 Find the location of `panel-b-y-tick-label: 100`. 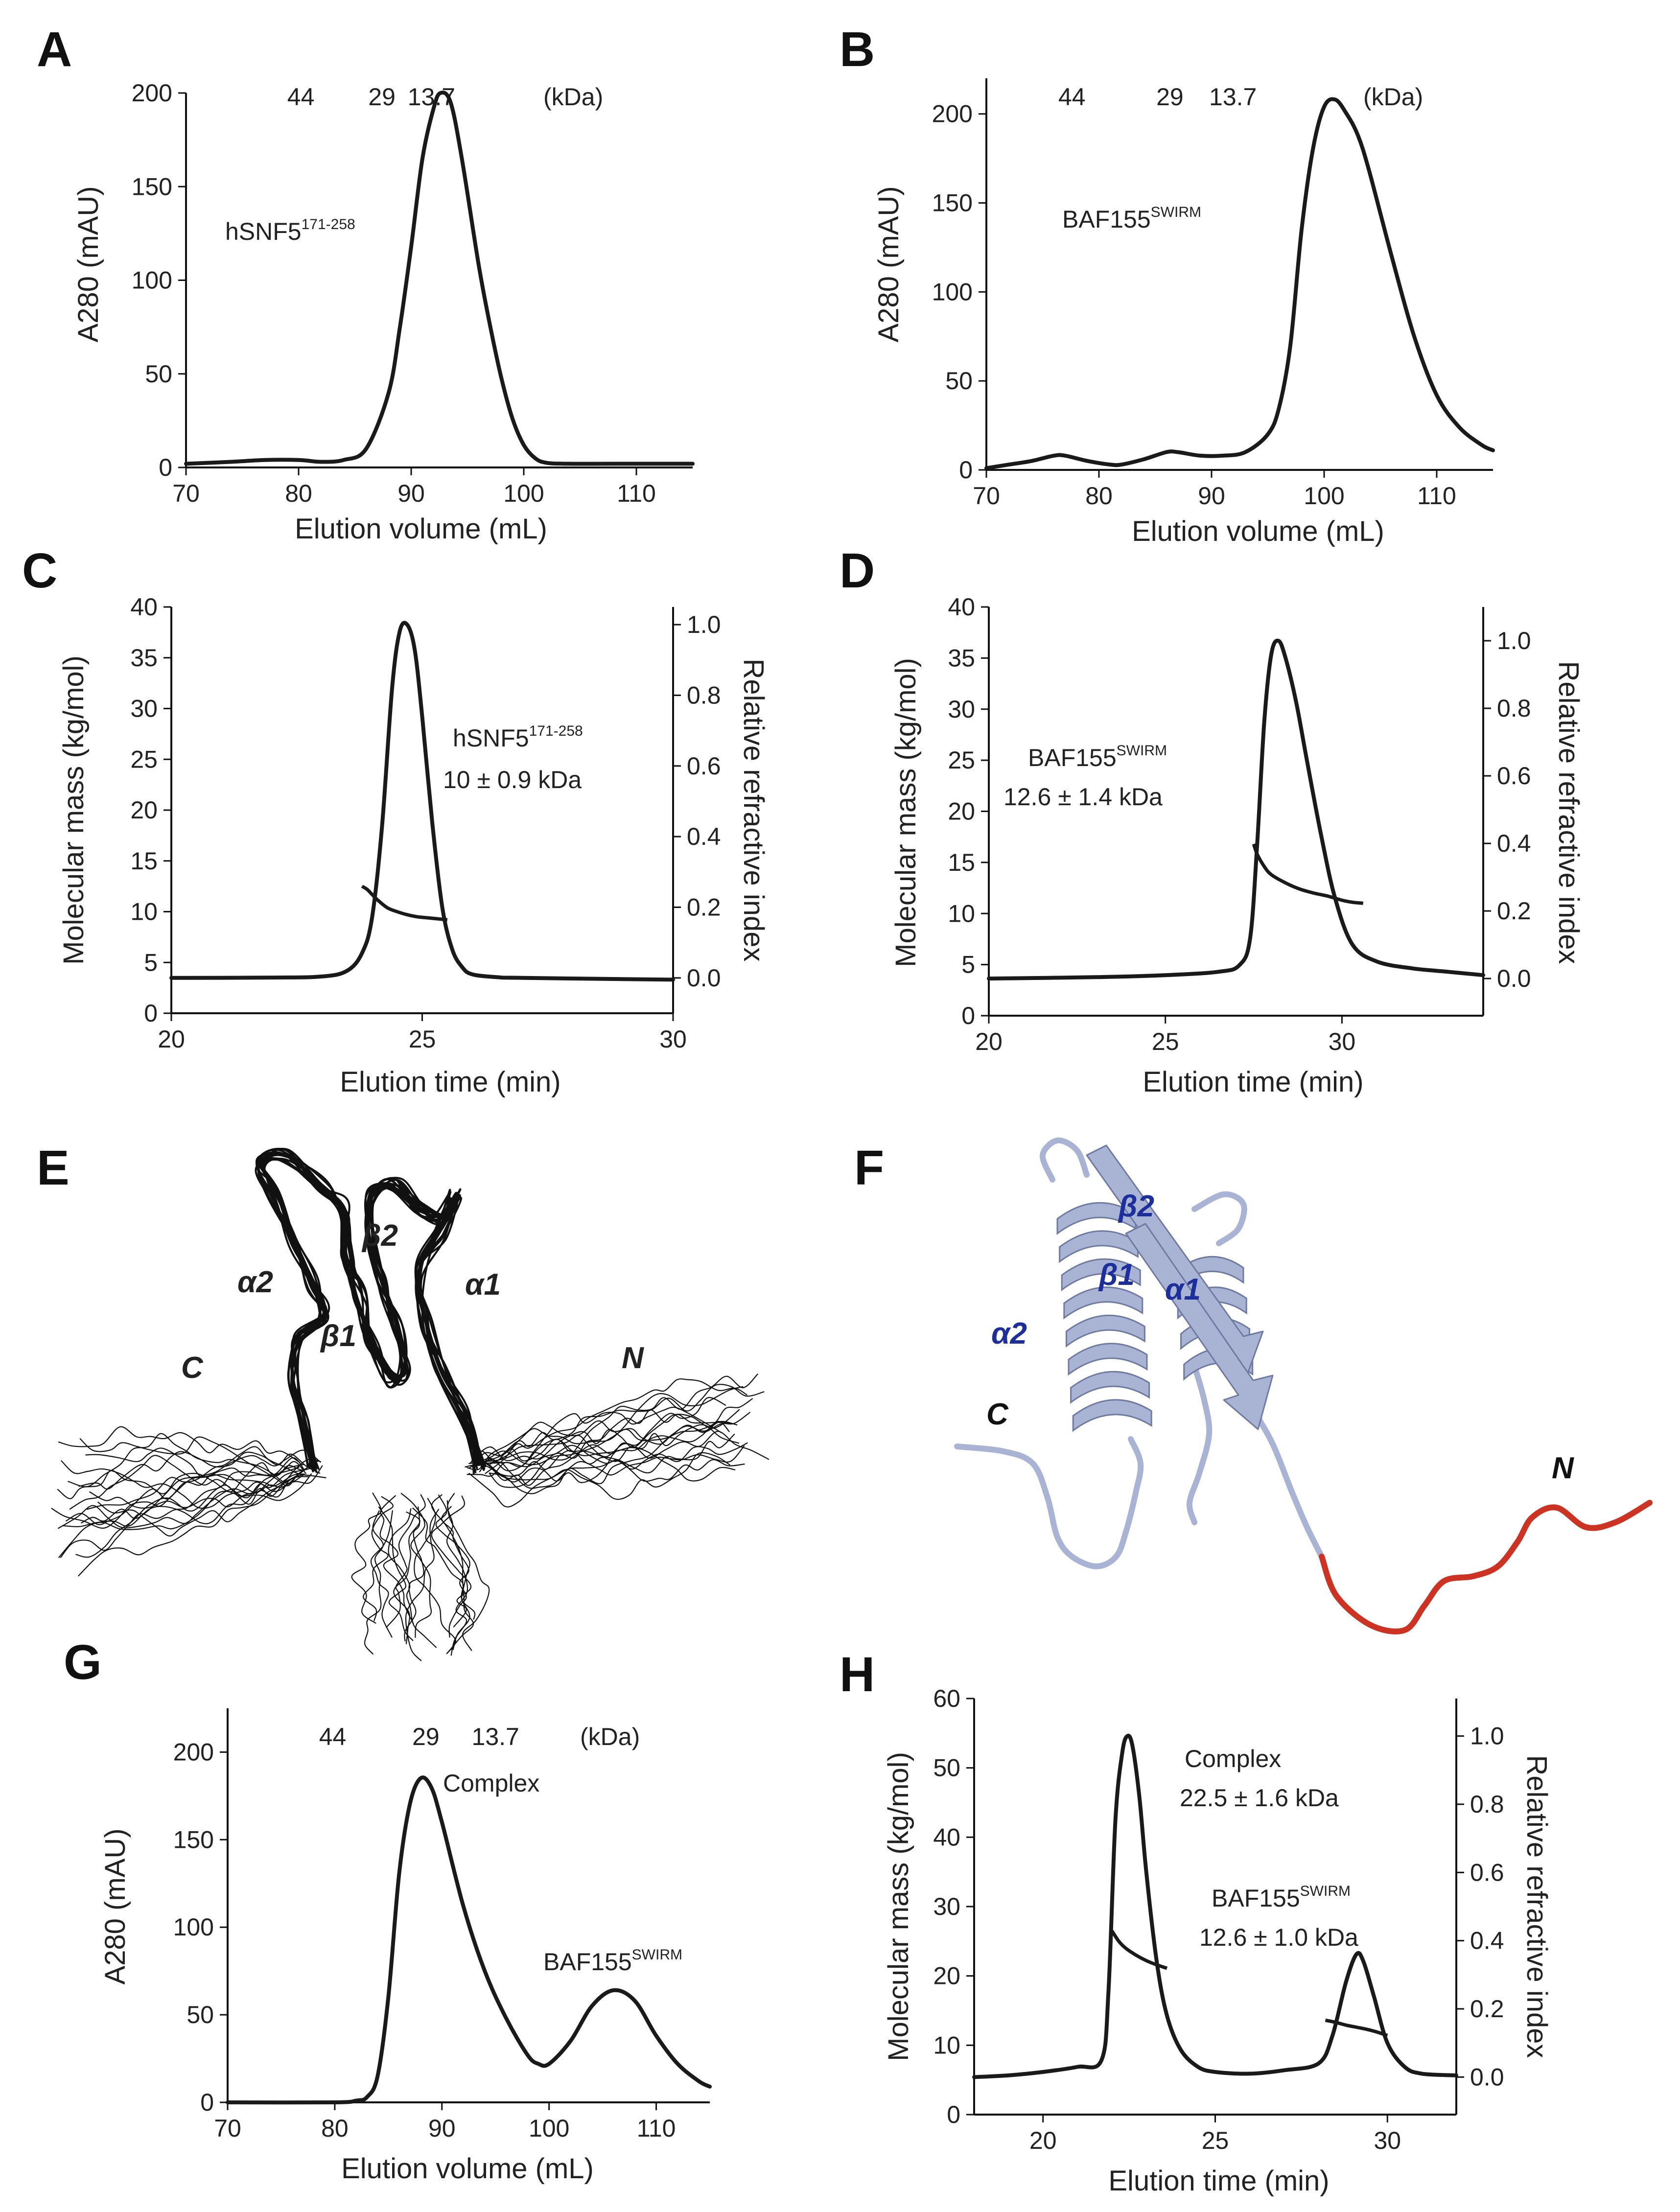

panel-b-y-tick-label: 100 is located at coordinates (952, 291).